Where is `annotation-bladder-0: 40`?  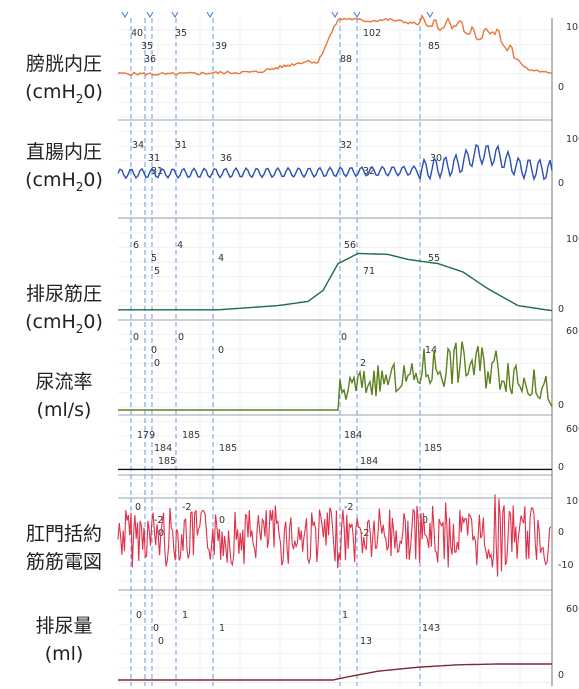
annotation-bladder-0: 40 is located at coordinates (137, 33).